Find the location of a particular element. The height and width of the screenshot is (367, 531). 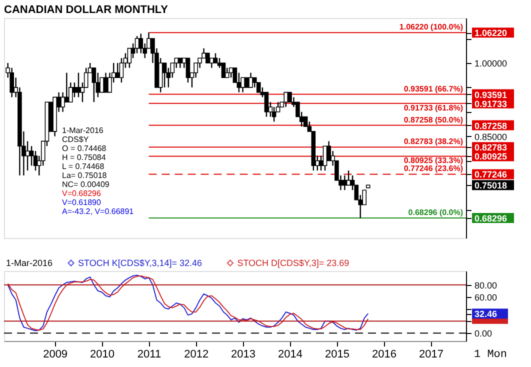

y-tick-label: 1.00000 is located at coordinates (491, 63).